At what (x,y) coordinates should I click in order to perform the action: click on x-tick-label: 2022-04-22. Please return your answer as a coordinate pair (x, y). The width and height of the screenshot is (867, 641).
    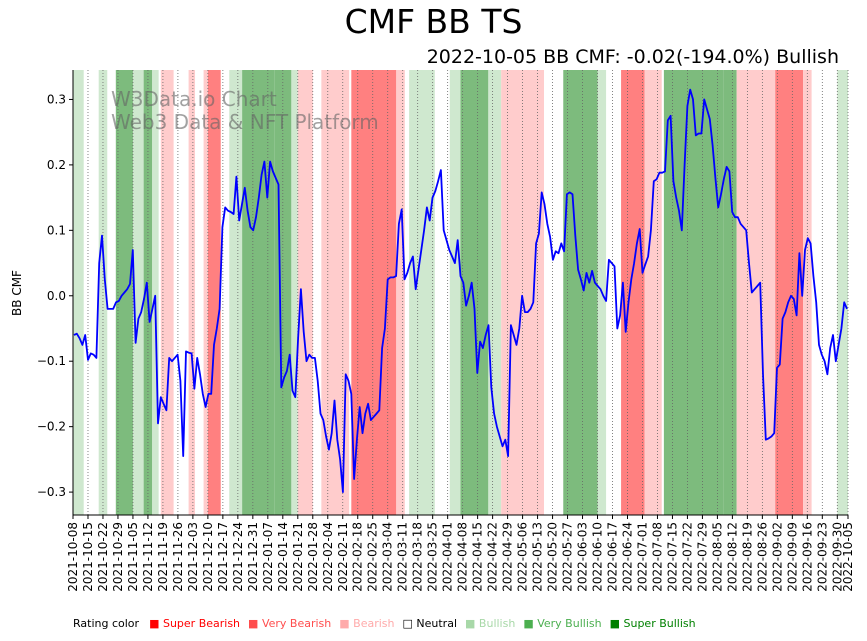
    Looking at the image, I should click on (493, 557).